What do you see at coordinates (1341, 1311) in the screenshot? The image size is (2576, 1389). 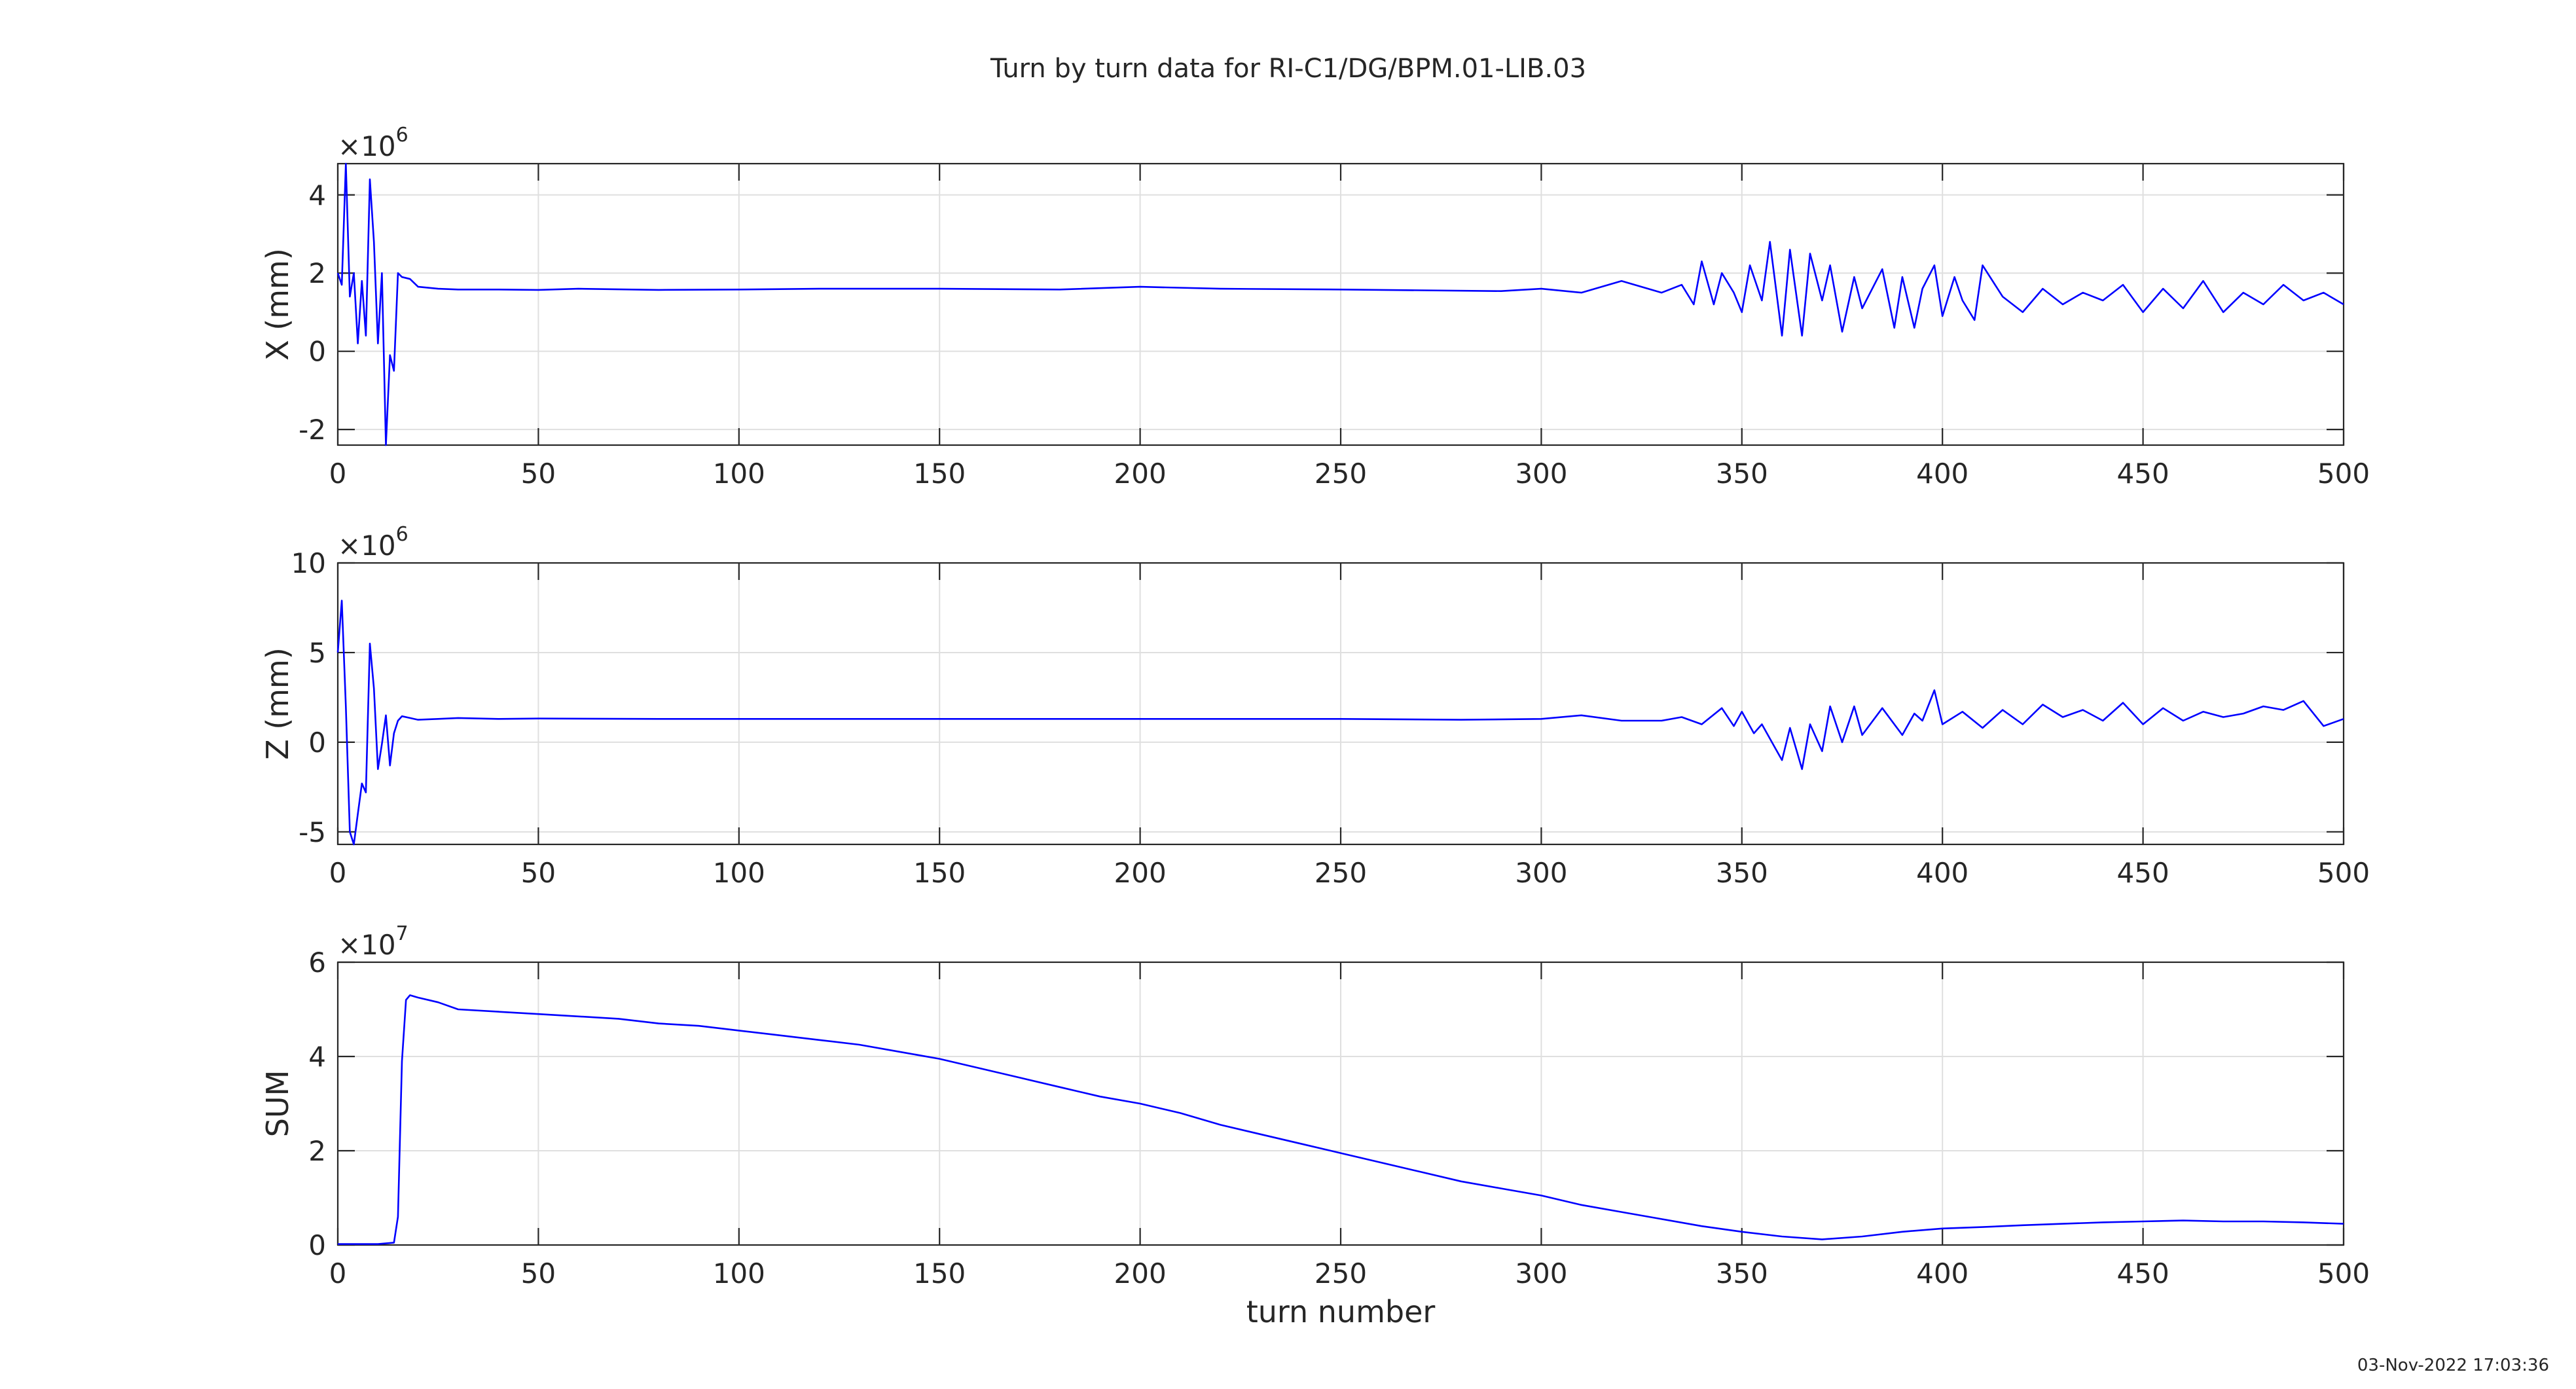 I see `x-axis-label: turn number` at bounding box center [1341, 1311].